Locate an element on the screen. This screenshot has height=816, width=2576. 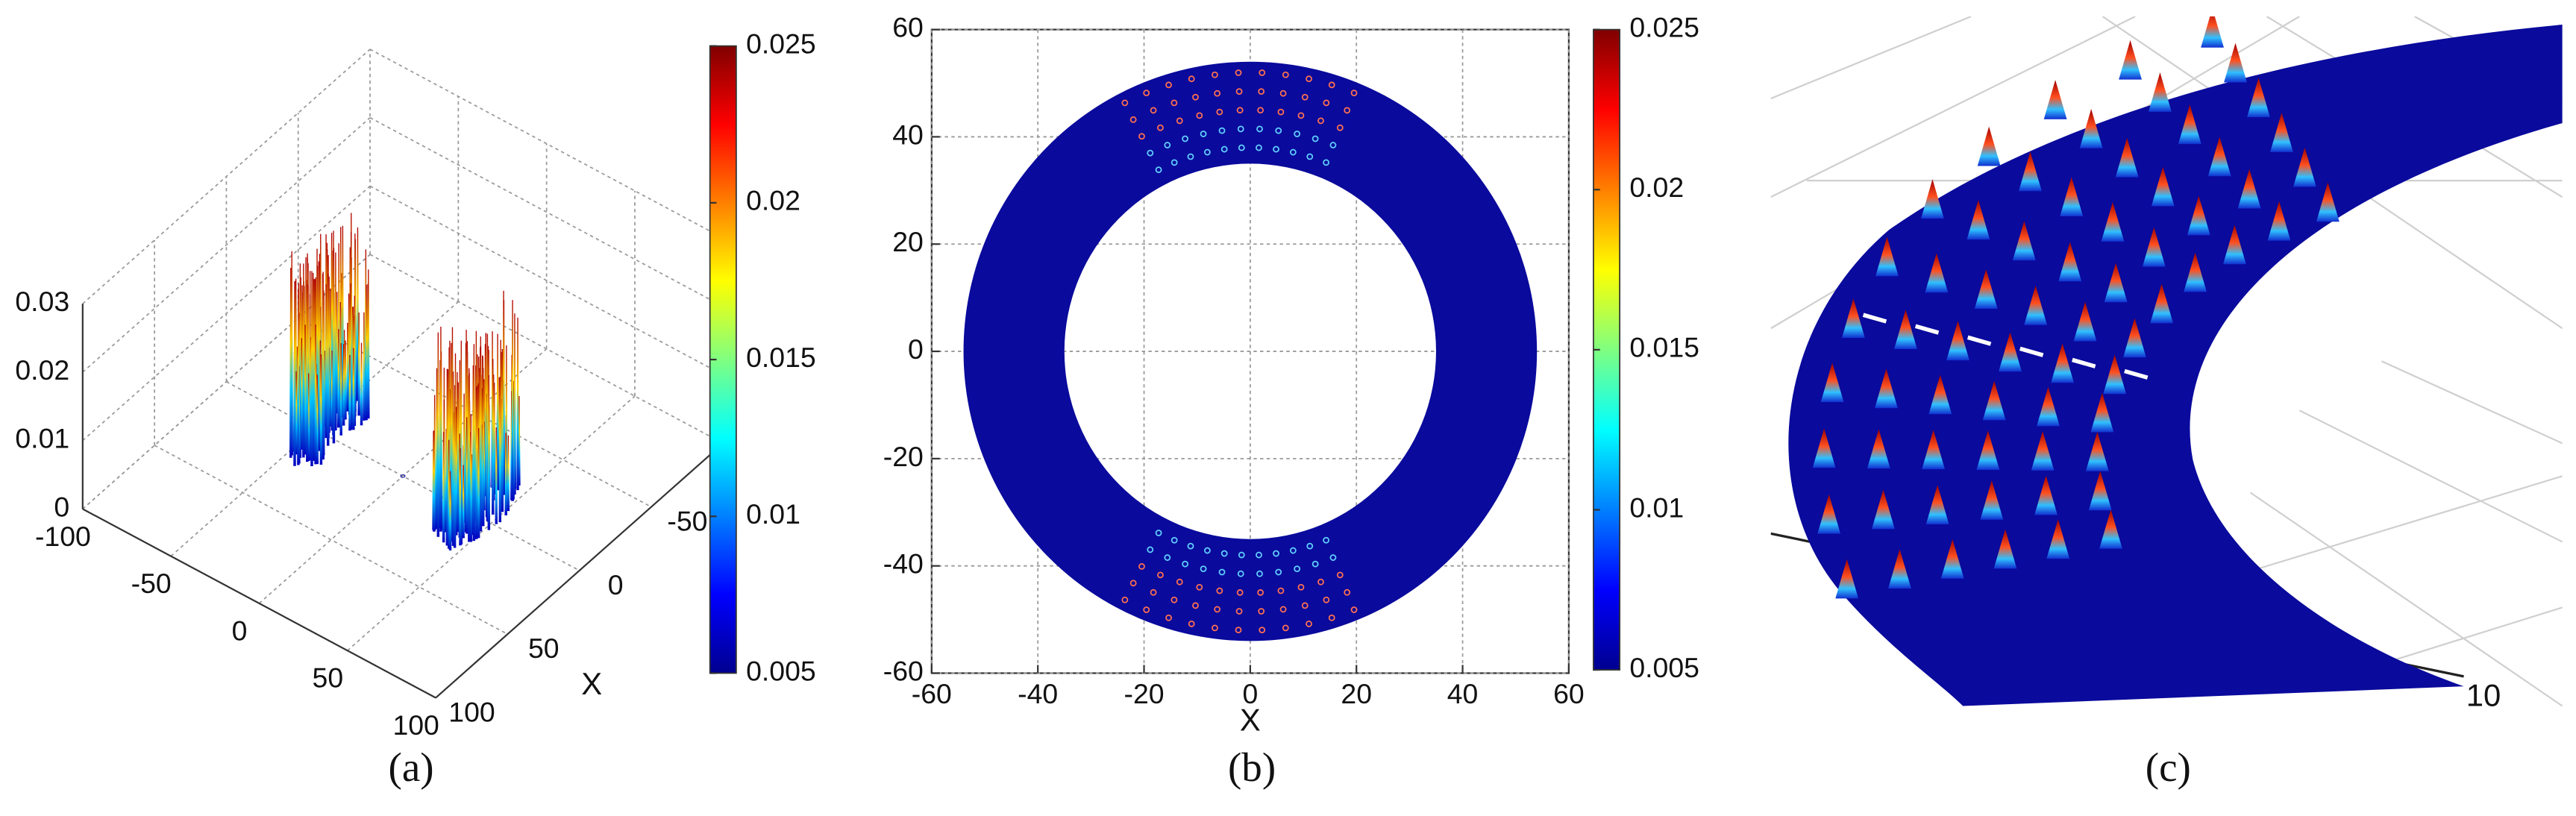
caption: (a) is located at coordinates (412, 767).